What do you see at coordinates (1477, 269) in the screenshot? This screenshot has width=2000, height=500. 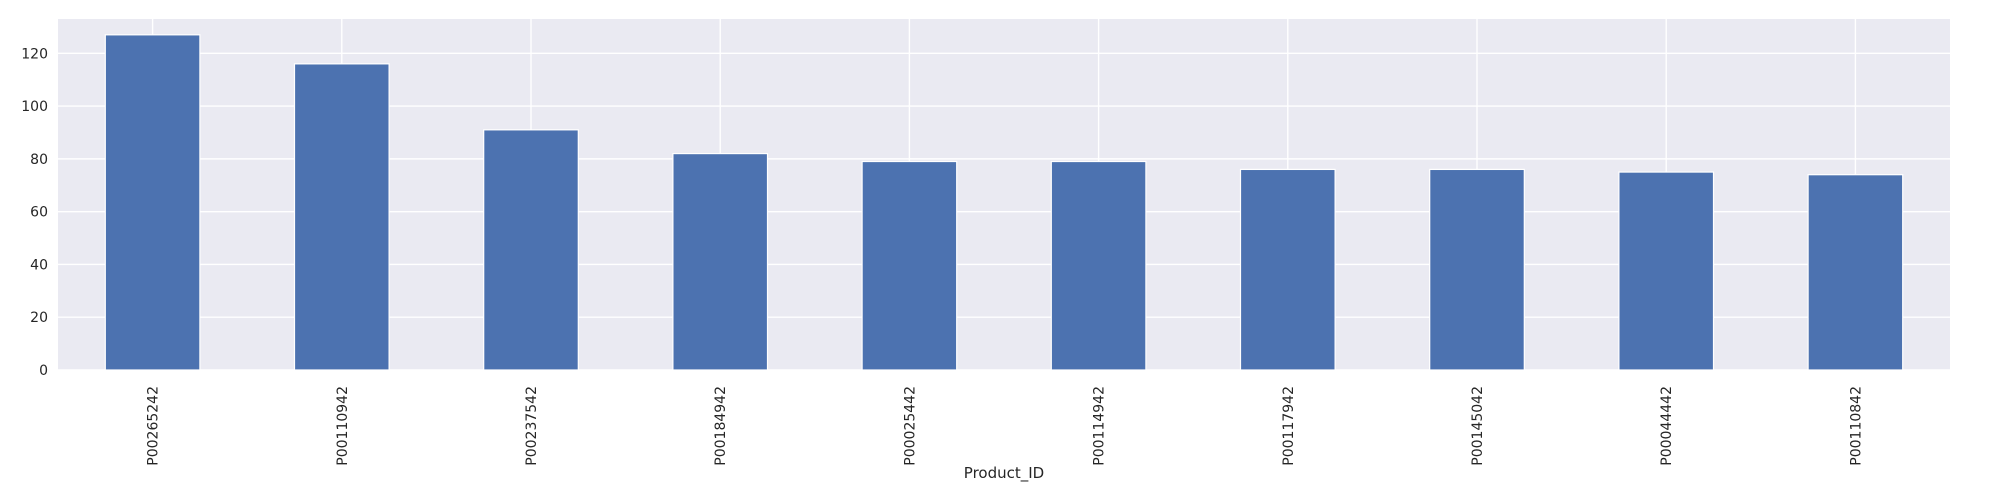 I see `bar-P00145042` at bounding box center [1477, 269].